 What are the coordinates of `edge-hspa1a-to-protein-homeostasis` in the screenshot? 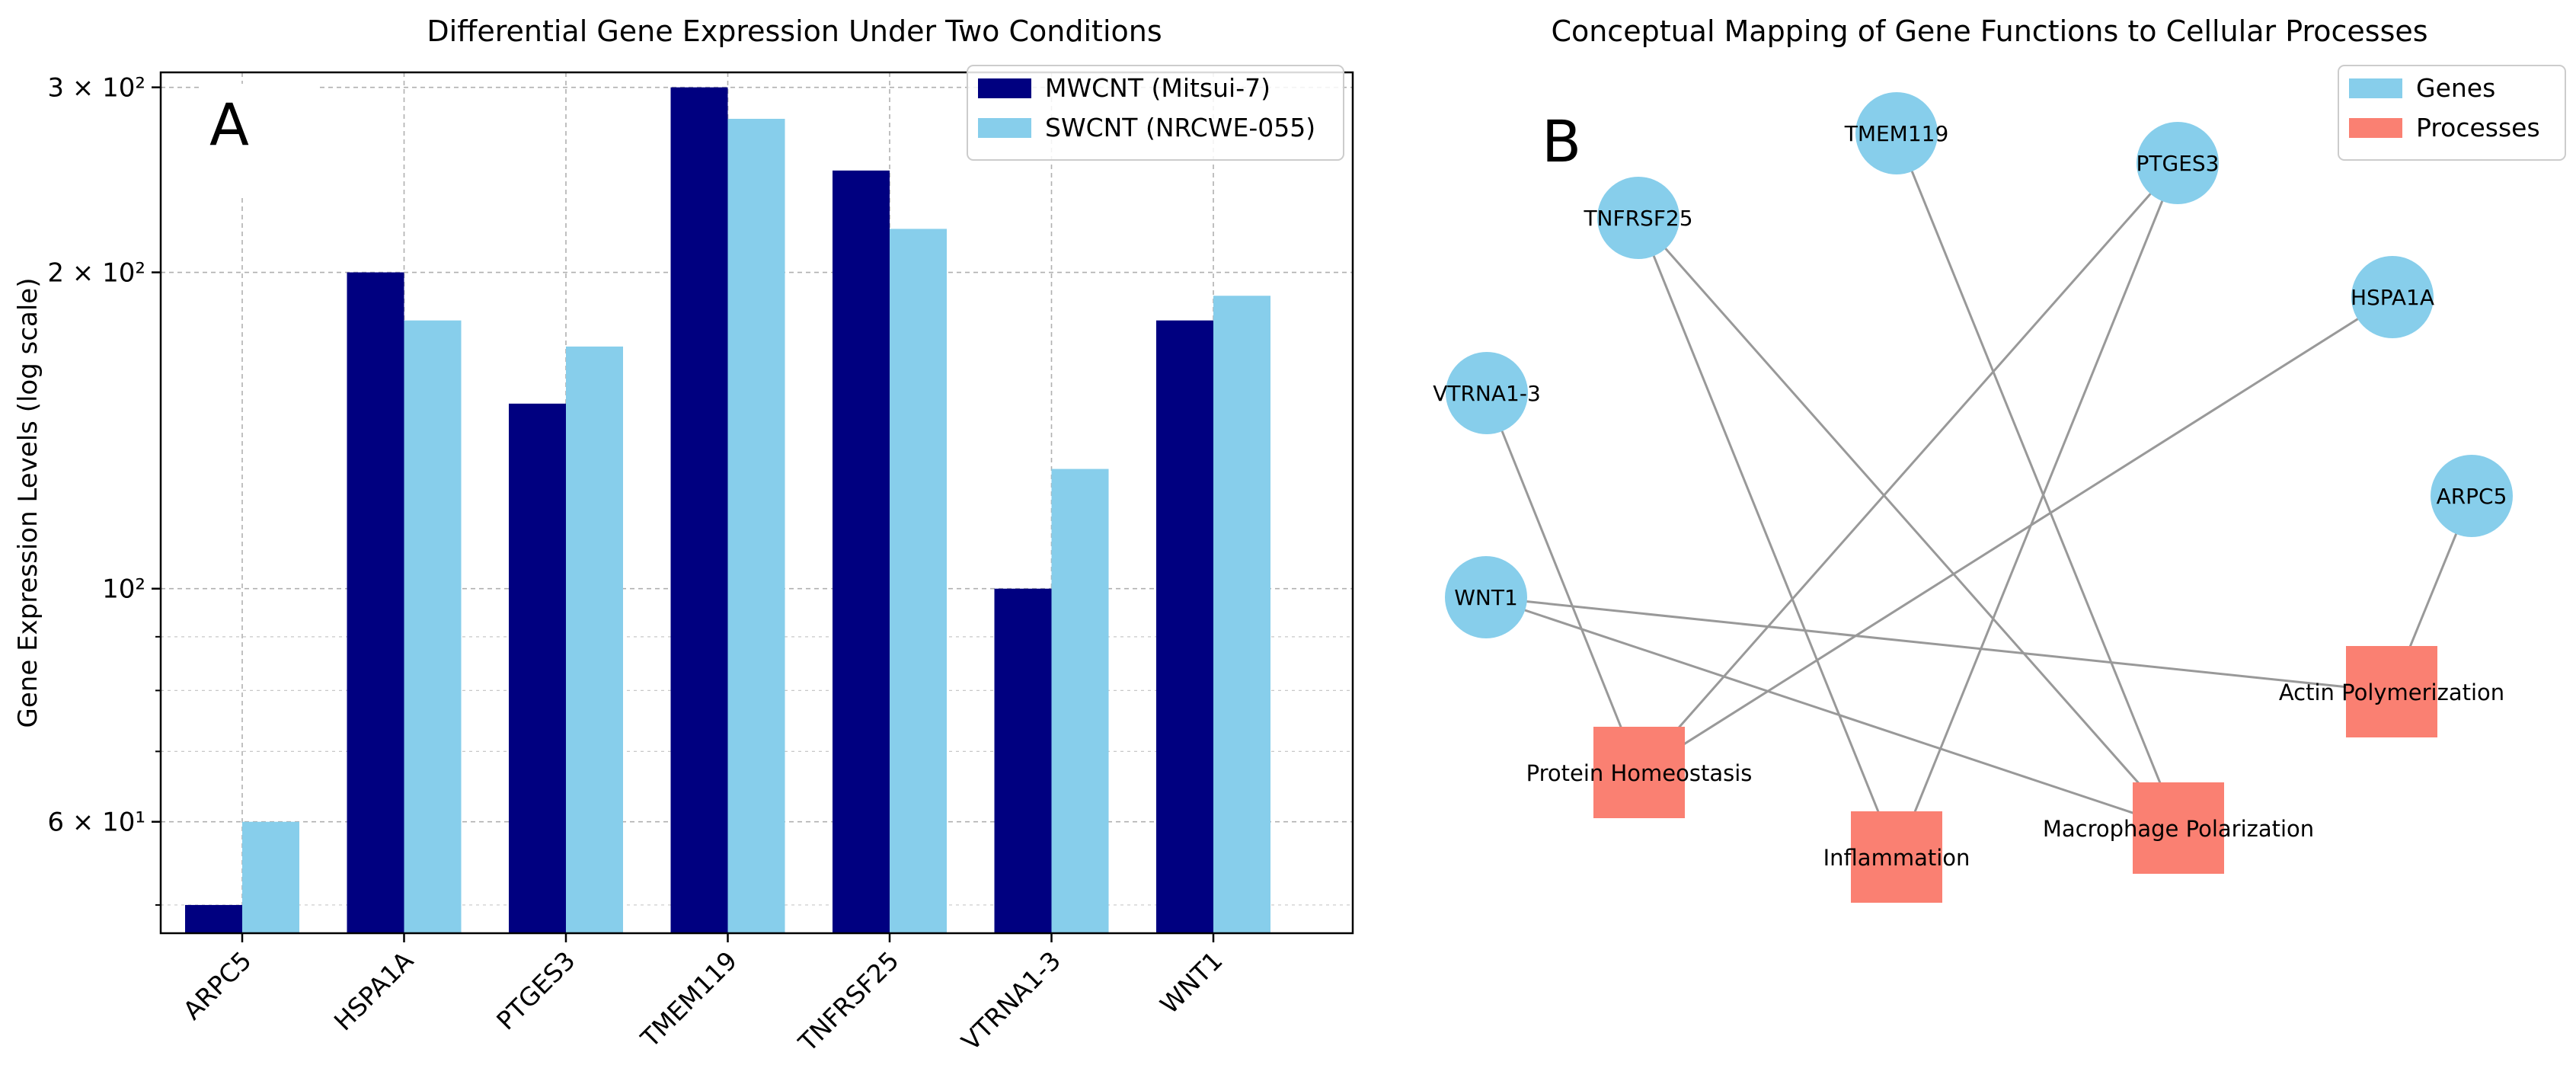 It's located at (2016, 535).